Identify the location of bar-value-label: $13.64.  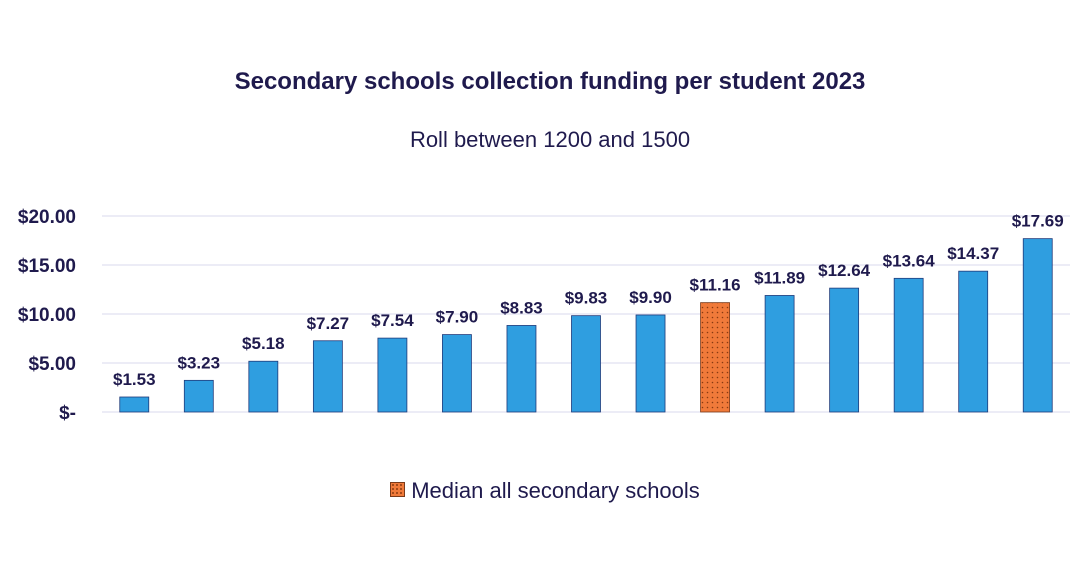
(909, 260).